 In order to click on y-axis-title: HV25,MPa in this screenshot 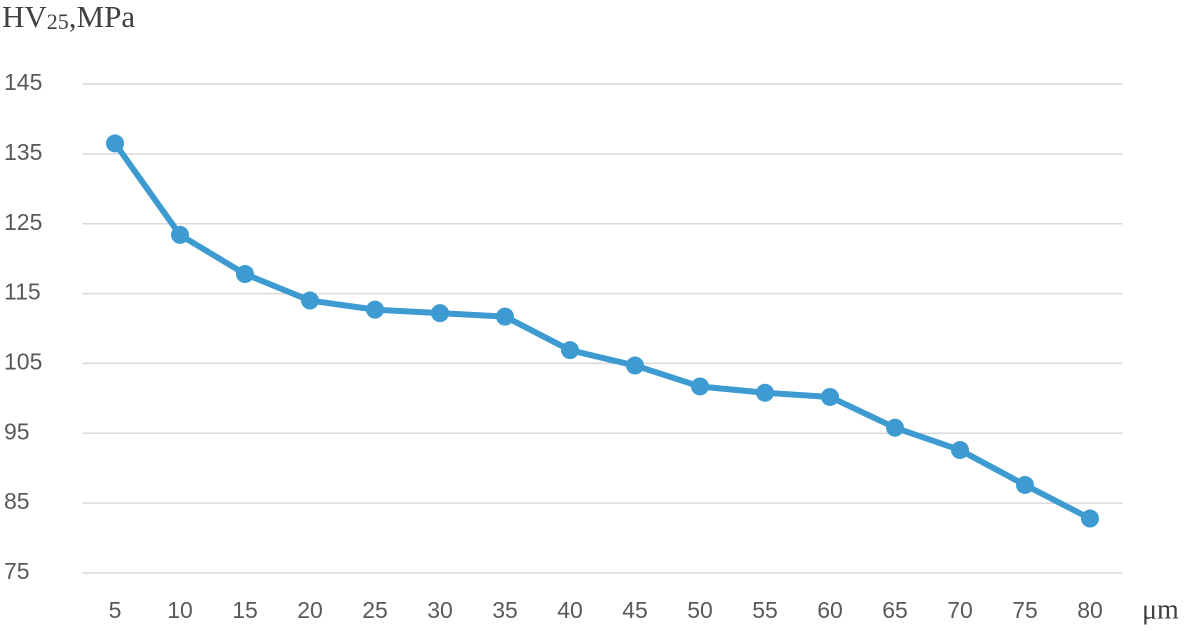, I will do `click(68, 17)`.